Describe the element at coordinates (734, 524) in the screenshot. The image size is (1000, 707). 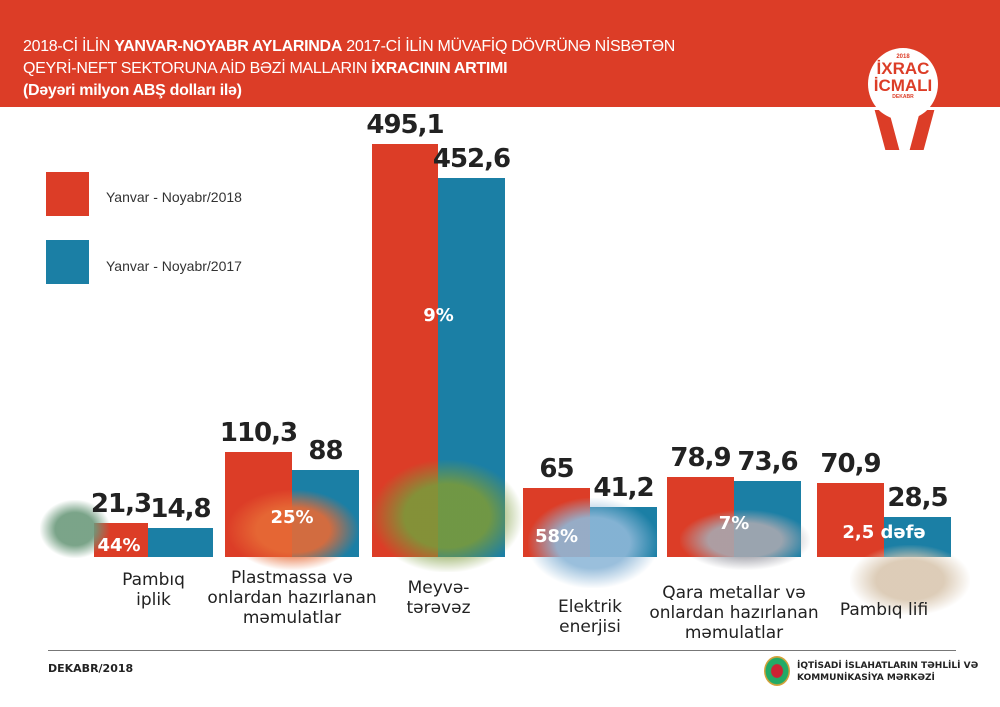
I see `growth-label: 7%` at that location.